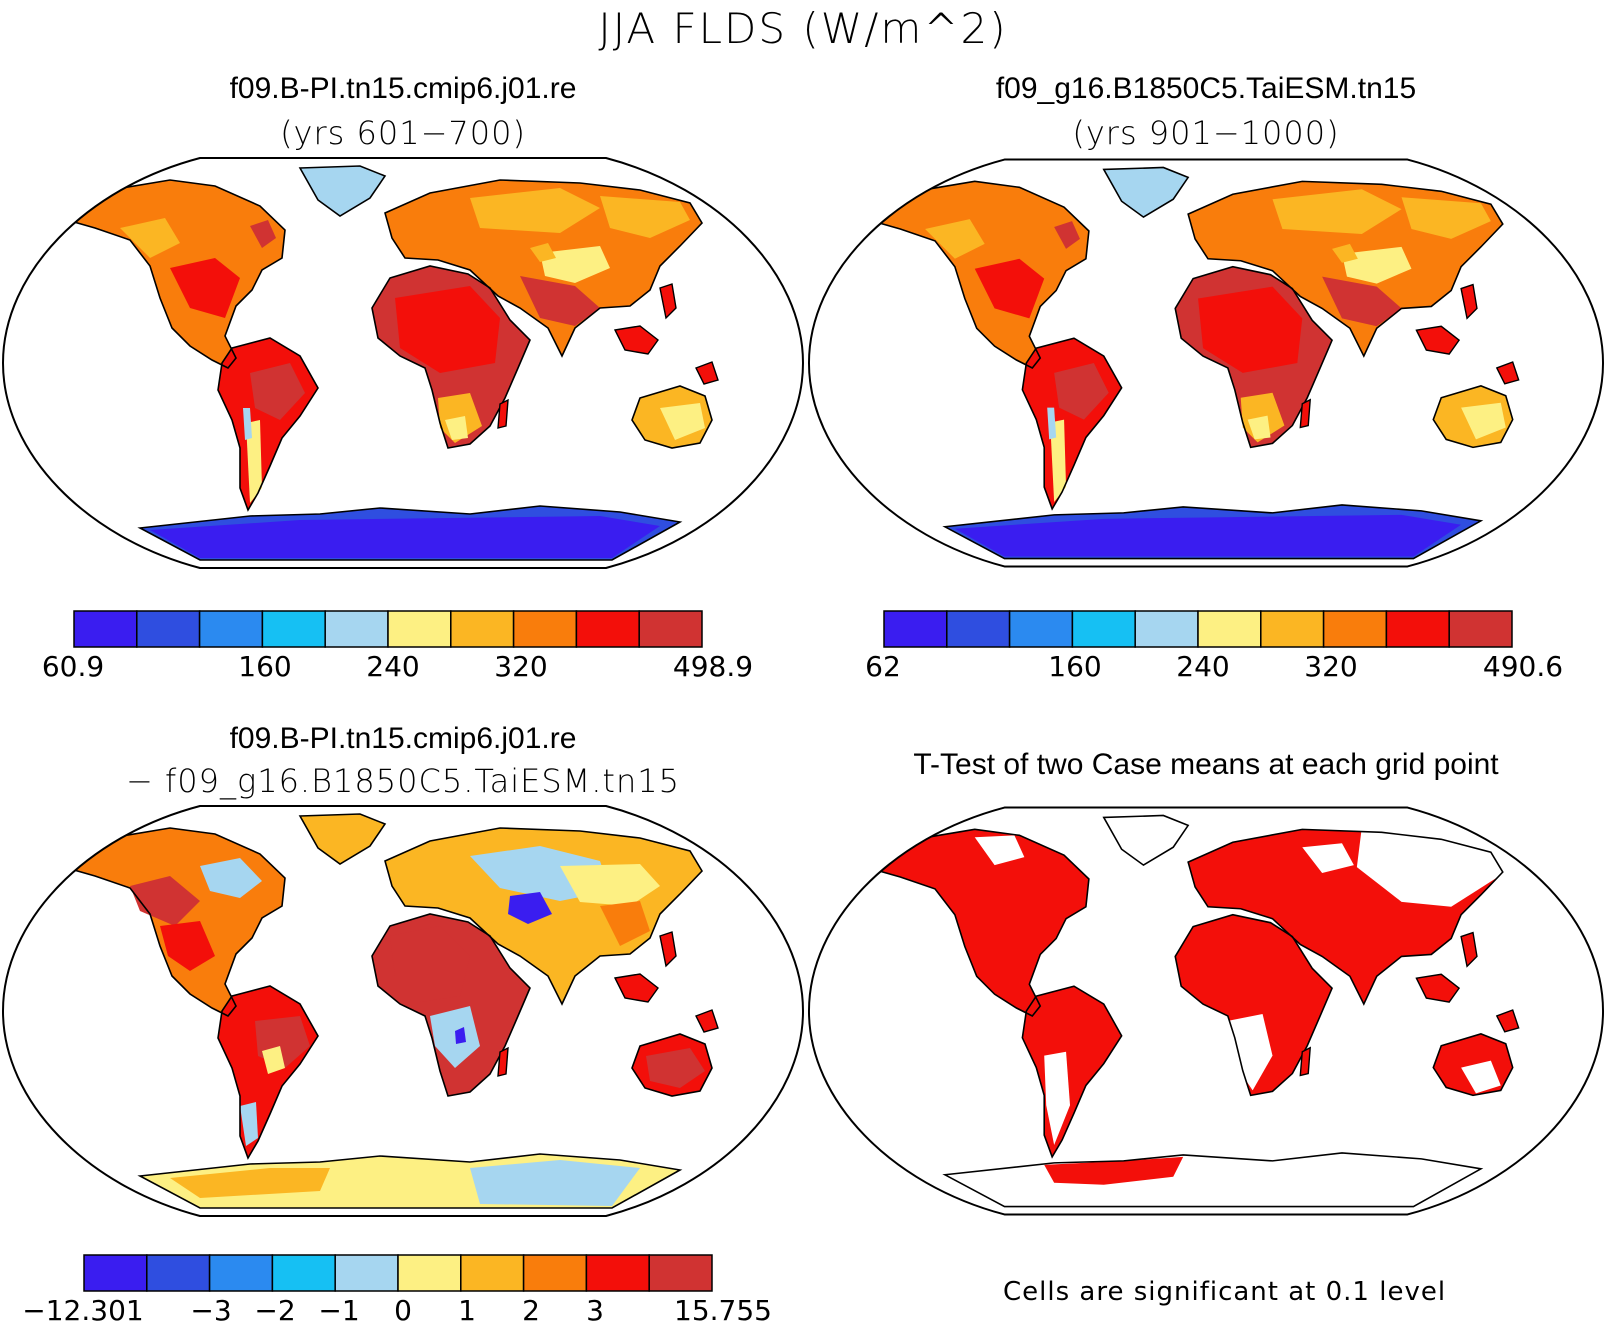 The width and height of the screenshot is (1606, 1327). What do you see at coordinates (883, 666) in the screenshot?
I see `panel2-colorbar-min: 62` at bounding box center [883, 666].